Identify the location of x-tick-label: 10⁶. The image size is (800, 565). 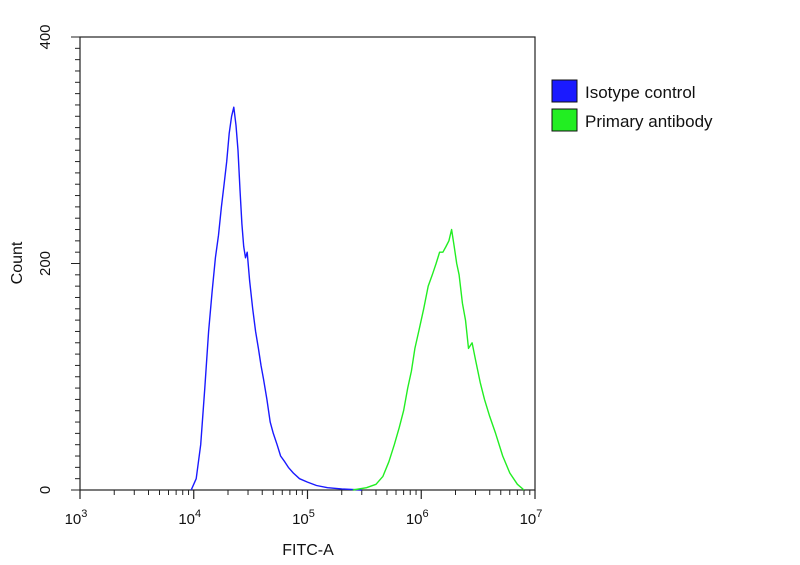
(417, 518).